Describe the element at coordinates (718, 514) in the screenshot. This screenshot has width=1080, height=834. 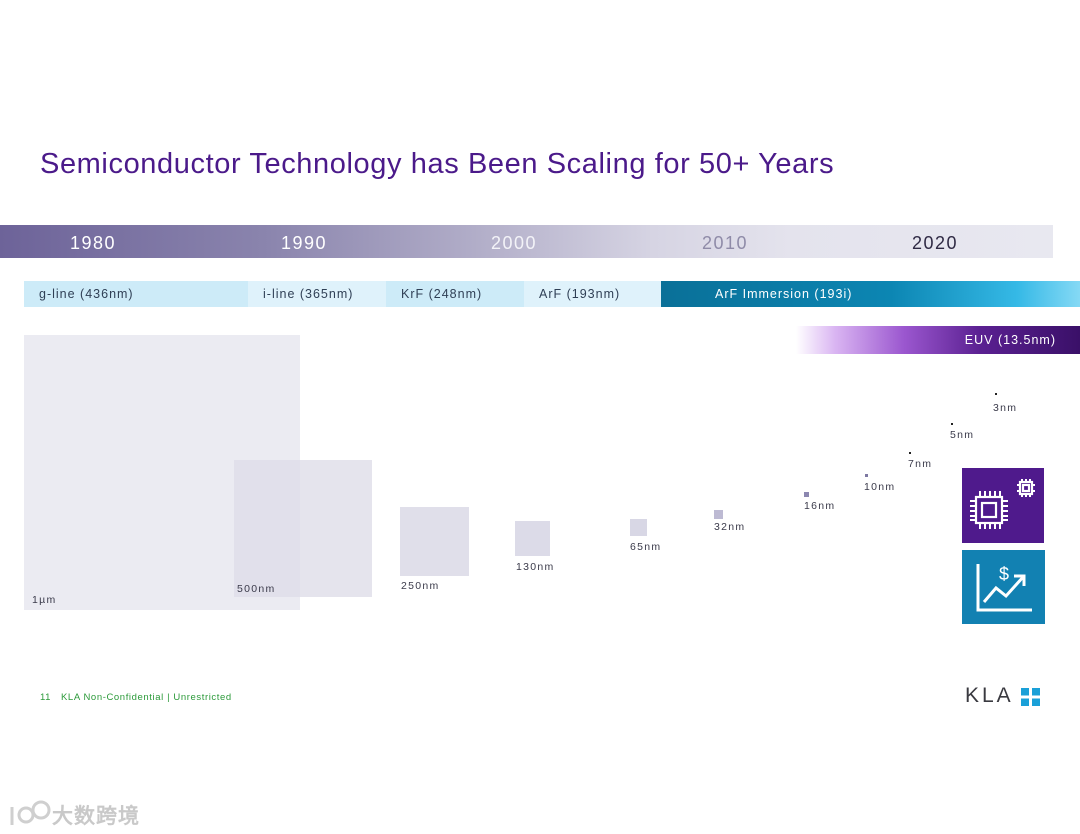
I see `node-square-32nm` at that location.